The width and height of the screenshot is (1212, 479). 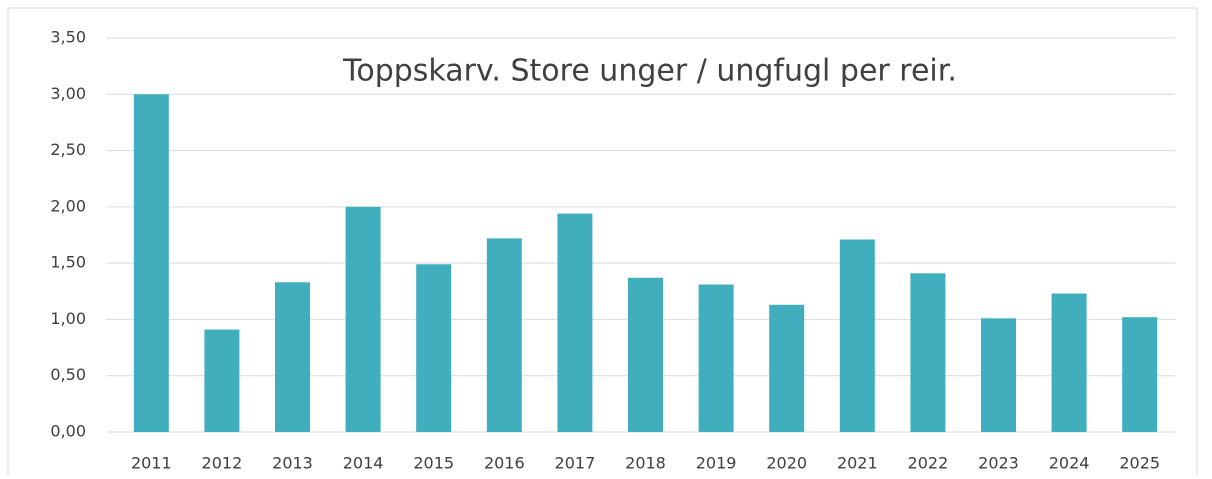 I want to click on x-tick-label: 2022, so click(x=928, y=463).